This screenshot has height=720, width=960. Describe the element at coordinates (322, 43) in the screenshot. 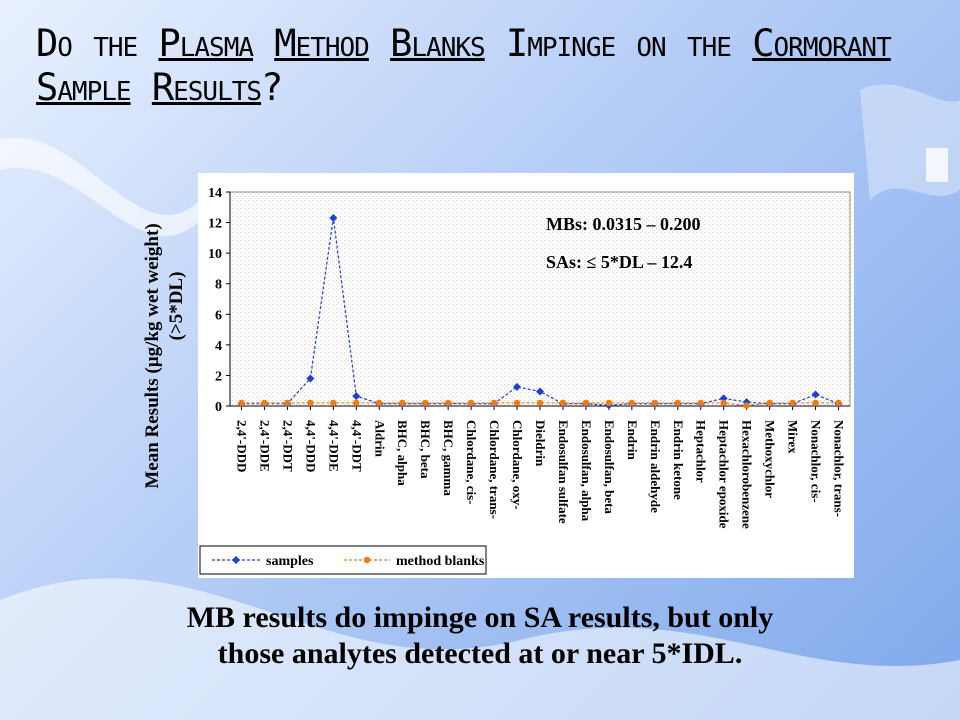

I see `title-part: Method` at that location.